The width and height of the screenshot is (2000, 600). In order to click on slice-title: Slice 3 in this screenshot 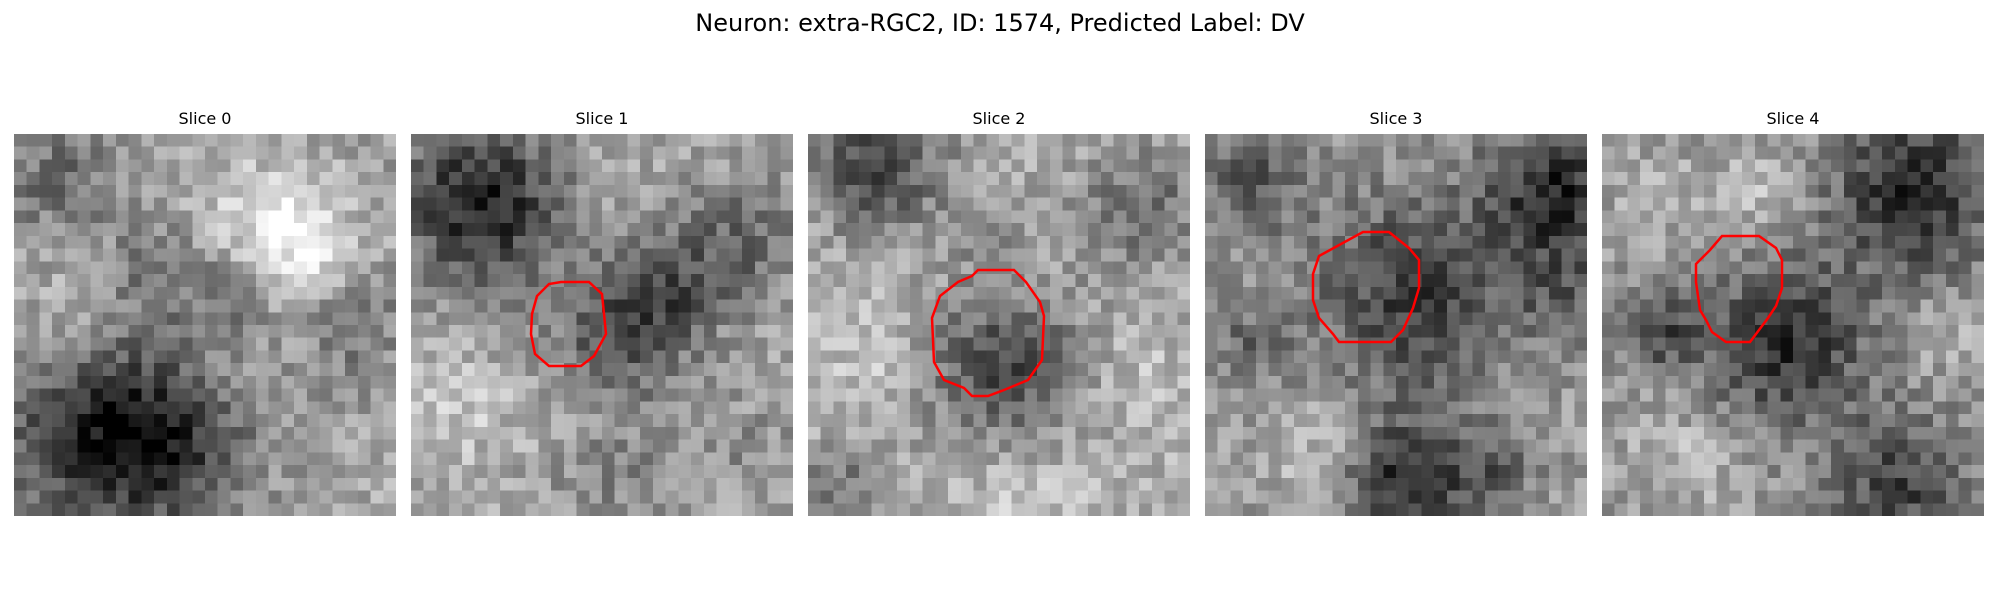, I will do `click(1396, 118)`.